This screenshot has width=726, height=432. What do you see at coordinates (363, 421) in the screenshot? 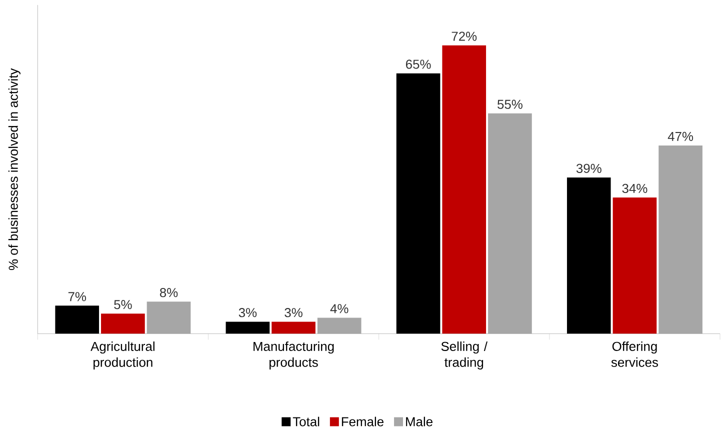
I see `legend-label: Female` at bounding box center [363, 421].